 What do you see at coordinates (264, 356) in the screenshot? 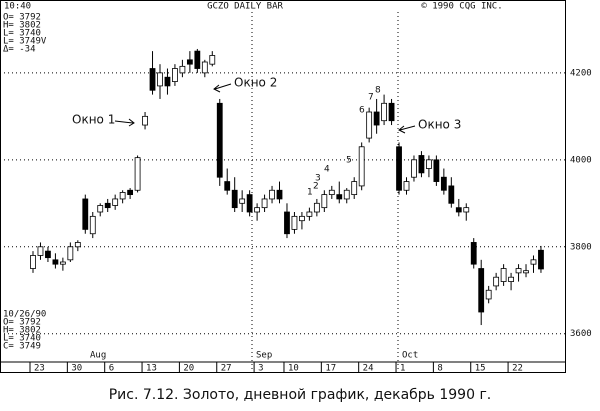
I see `month-label: Sep` at bounding box center [264, 356].